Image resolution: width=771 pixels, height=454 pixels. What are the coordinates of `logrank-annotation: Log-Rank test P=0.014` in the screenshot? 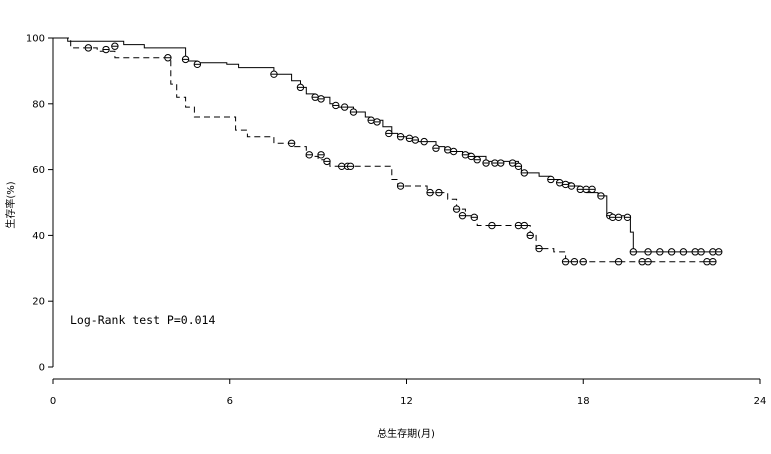 It's located at (142, 320).